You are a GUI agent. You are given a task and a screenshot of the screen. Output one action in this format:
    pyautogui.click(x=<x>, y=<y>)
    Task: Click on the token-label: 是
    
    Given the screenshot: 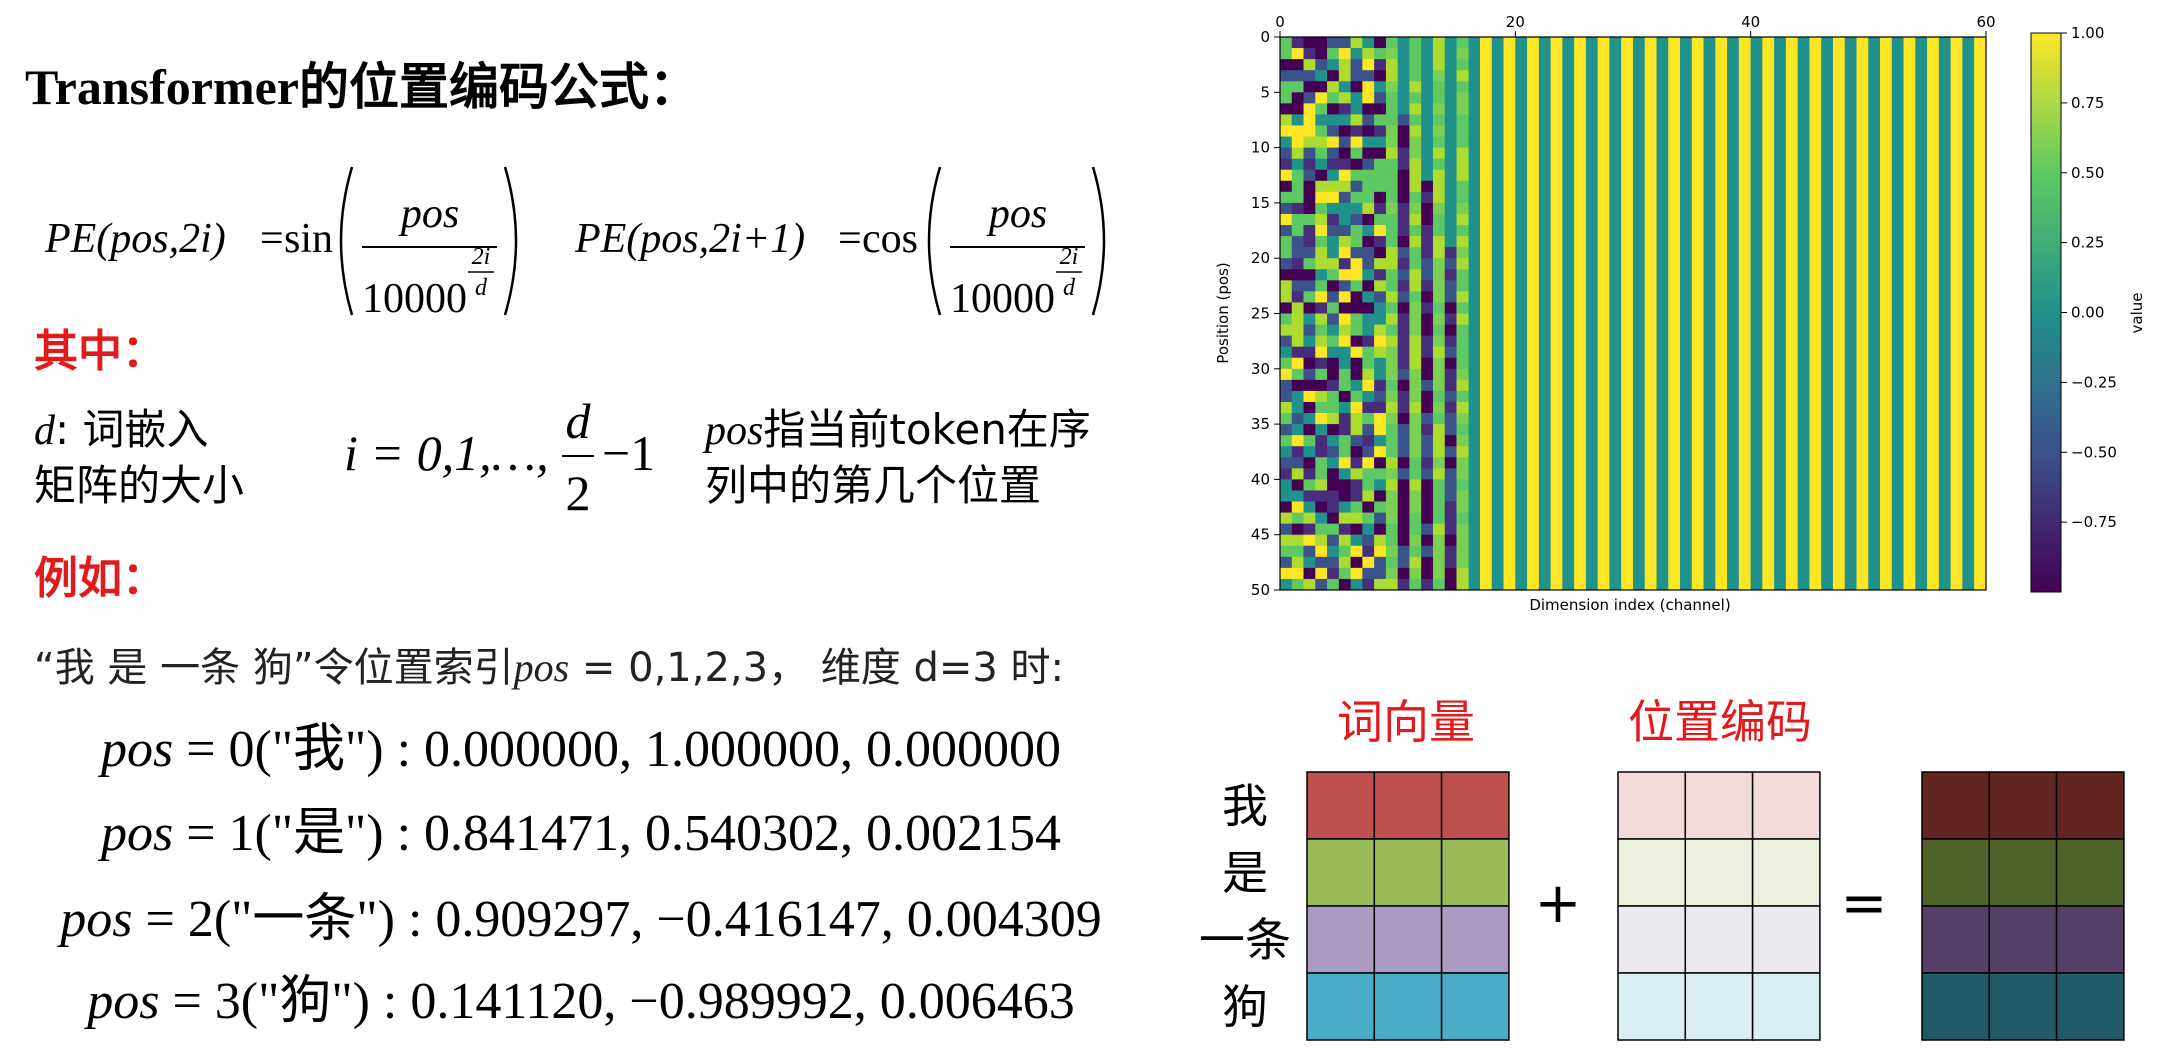 What is the action you would take?
    pyautogui.click(x=1245, y=873)
    